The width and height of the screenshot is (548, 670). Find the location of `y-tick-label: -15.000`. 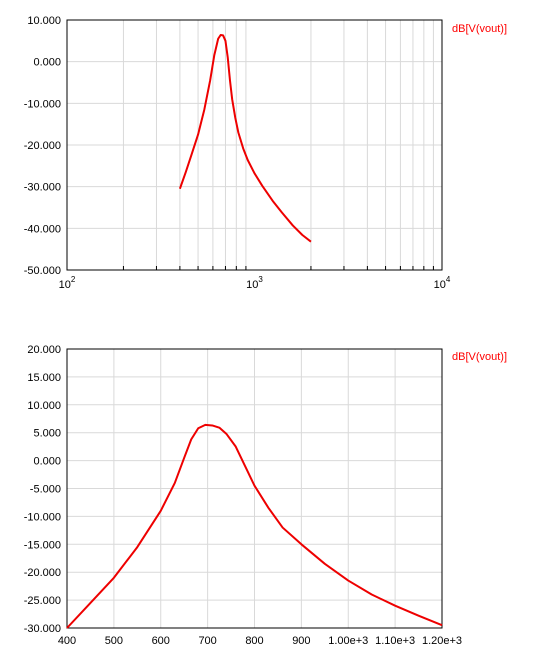

y-tick-label: -15.000 is located at coordinates (42, 545).